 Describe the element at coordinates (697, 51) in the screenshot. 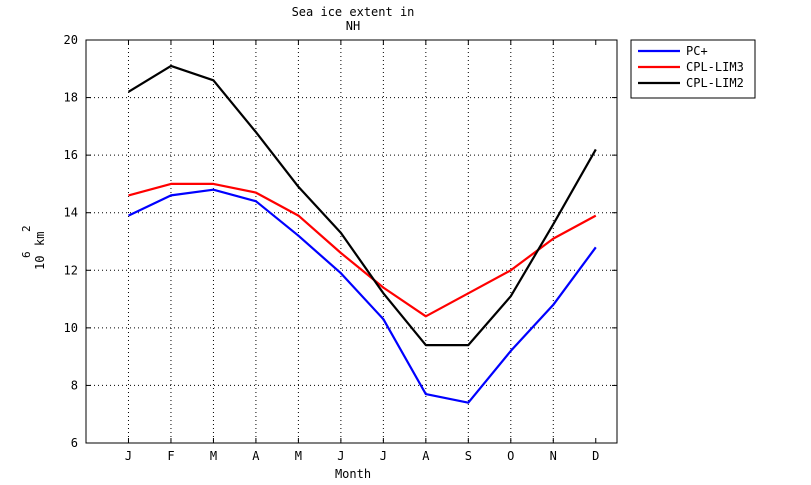

I see `legend-label-1: PC+` at that location.